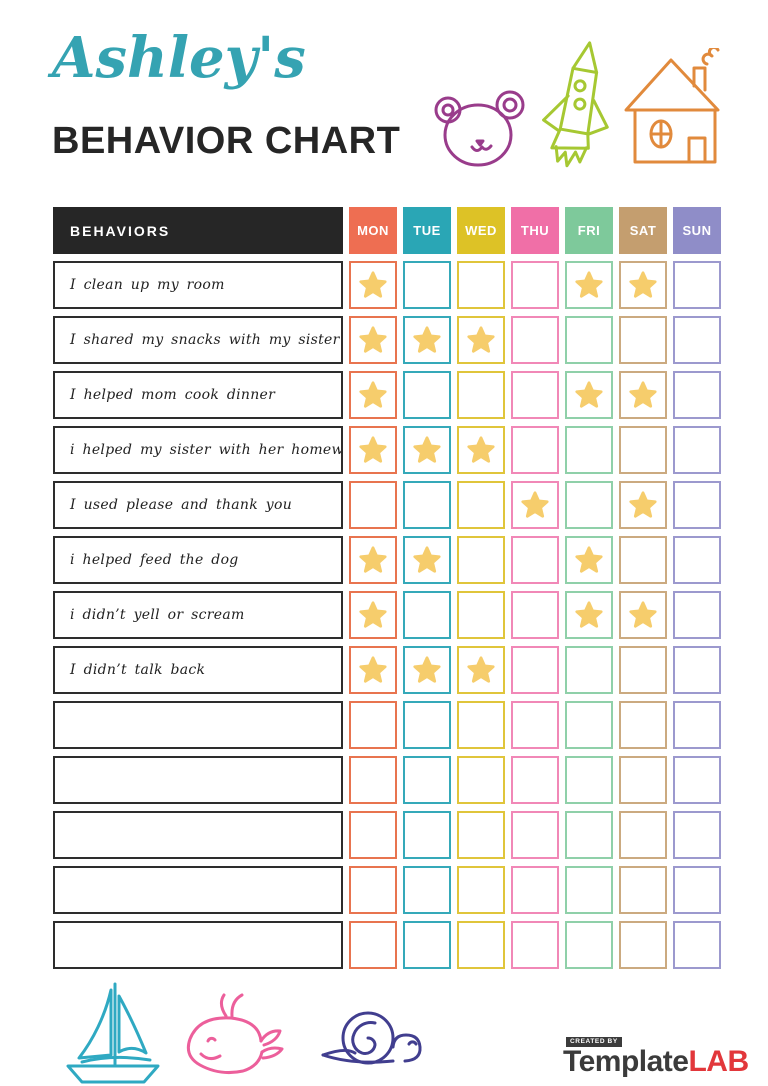 This screenshot has width=768, height=1086. What do you see at coordinates (589, 230) in the screenshot?
I see `day-header-fri: FRI` at bounding box center [589, 230].